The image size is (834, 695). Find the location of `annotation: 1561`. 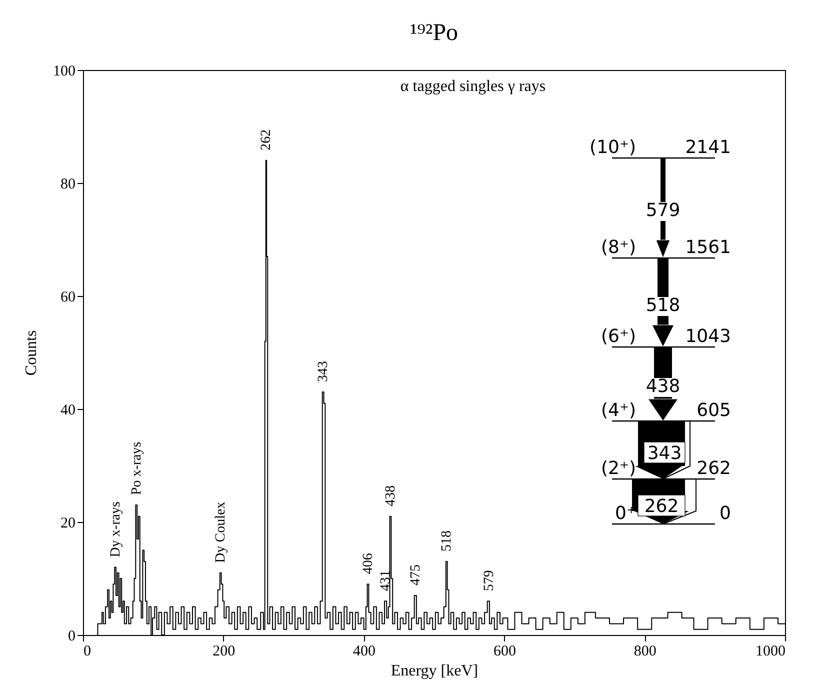

annotation: 1561 is located at coordinates (708, 247).